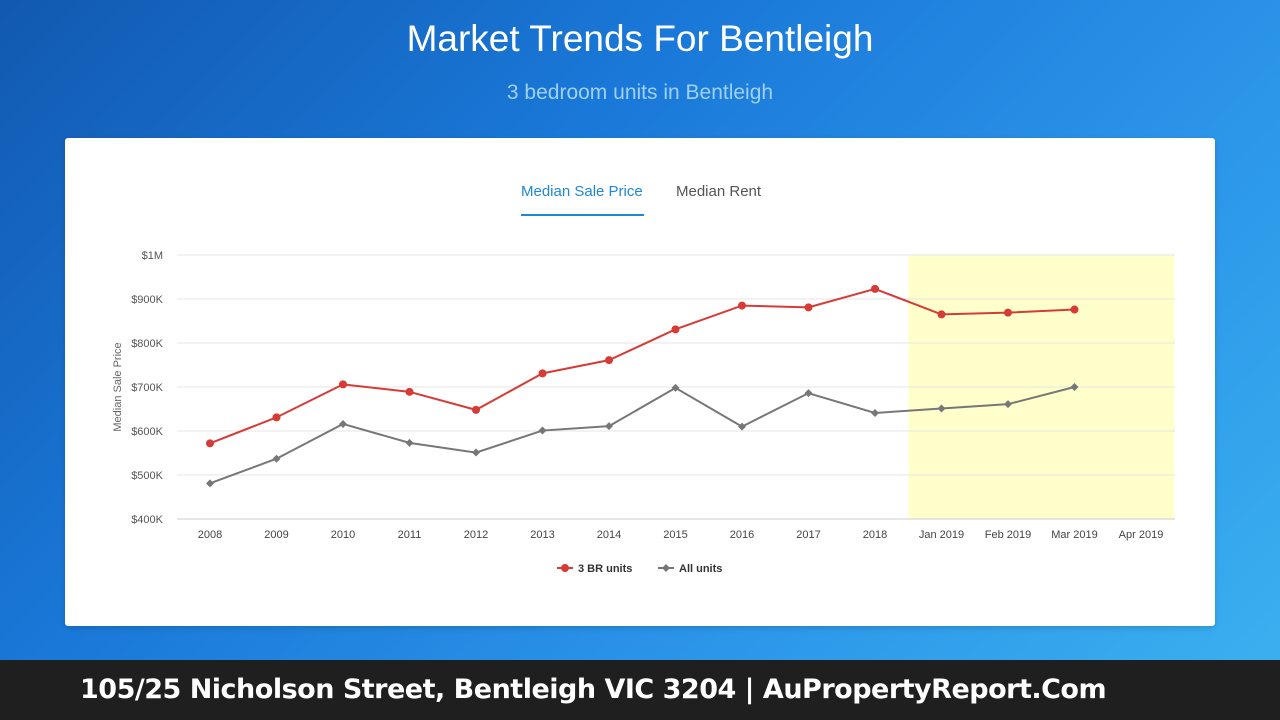 This screenshot has height=720, width=1280. What do you see at coordinates (118, 386) in the screenshot?
I see `y-axis-label: Median Sale Price` at bounding box center [118, 386].